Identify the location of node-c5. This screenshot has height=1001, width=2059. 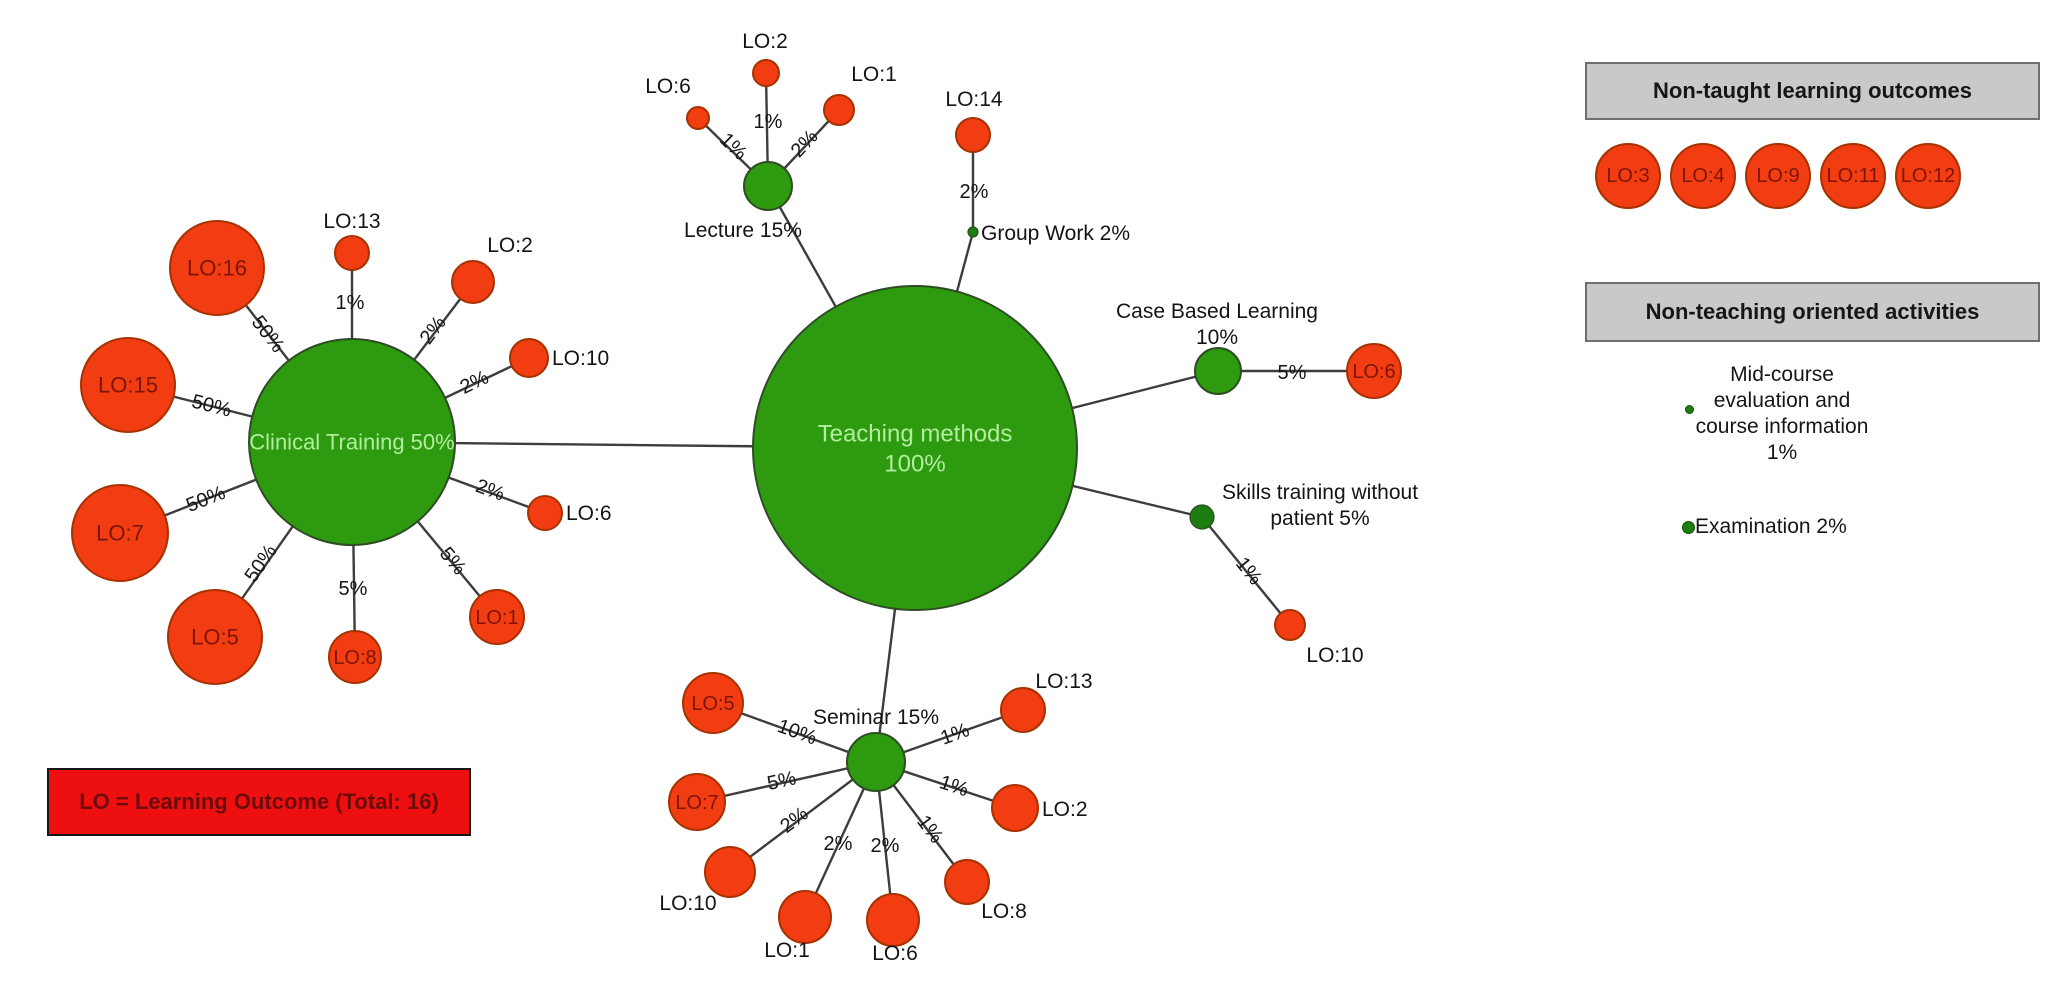
(215, 637).